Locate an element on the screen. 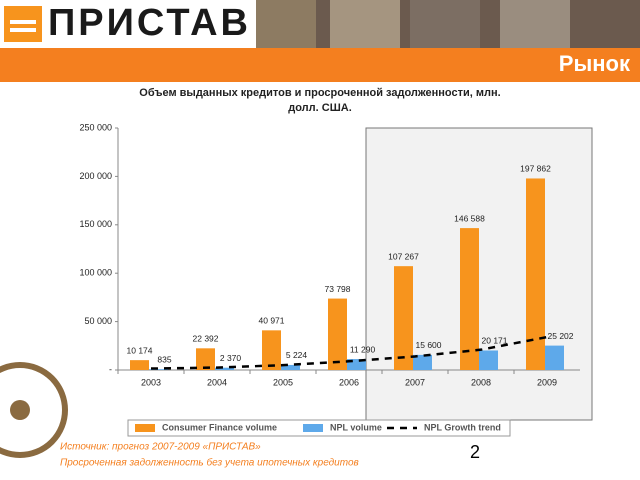 This screenshot has height=480, width=640. value-label: 835 is located at coordinates (164, 359).